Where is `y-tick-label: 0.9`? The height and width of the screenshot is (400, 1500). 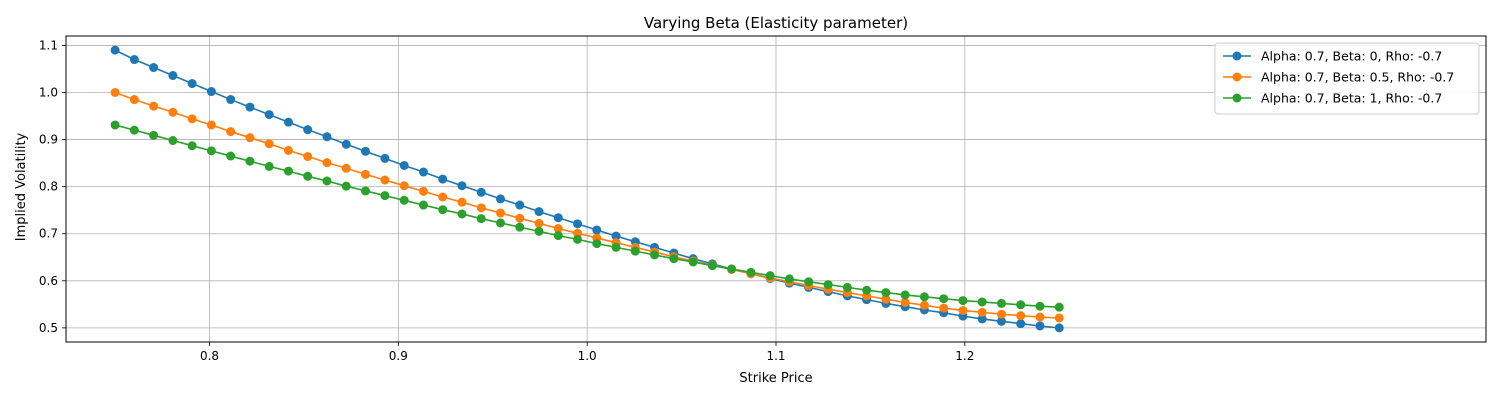
y-tick-label: 0.9 is located at coordinates (48, 140).